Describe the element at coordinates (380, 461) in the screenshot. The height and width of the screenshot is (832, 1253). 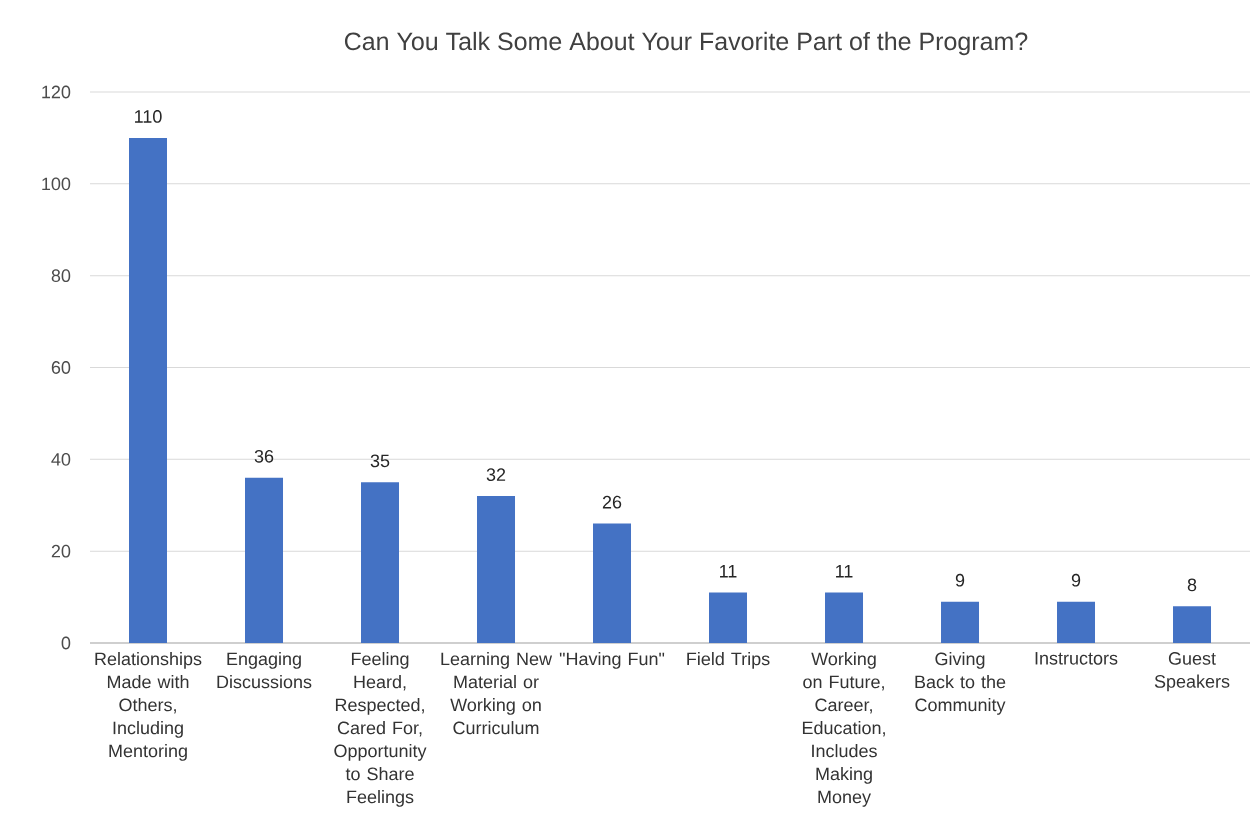
I see `data-label: 35` at that location.